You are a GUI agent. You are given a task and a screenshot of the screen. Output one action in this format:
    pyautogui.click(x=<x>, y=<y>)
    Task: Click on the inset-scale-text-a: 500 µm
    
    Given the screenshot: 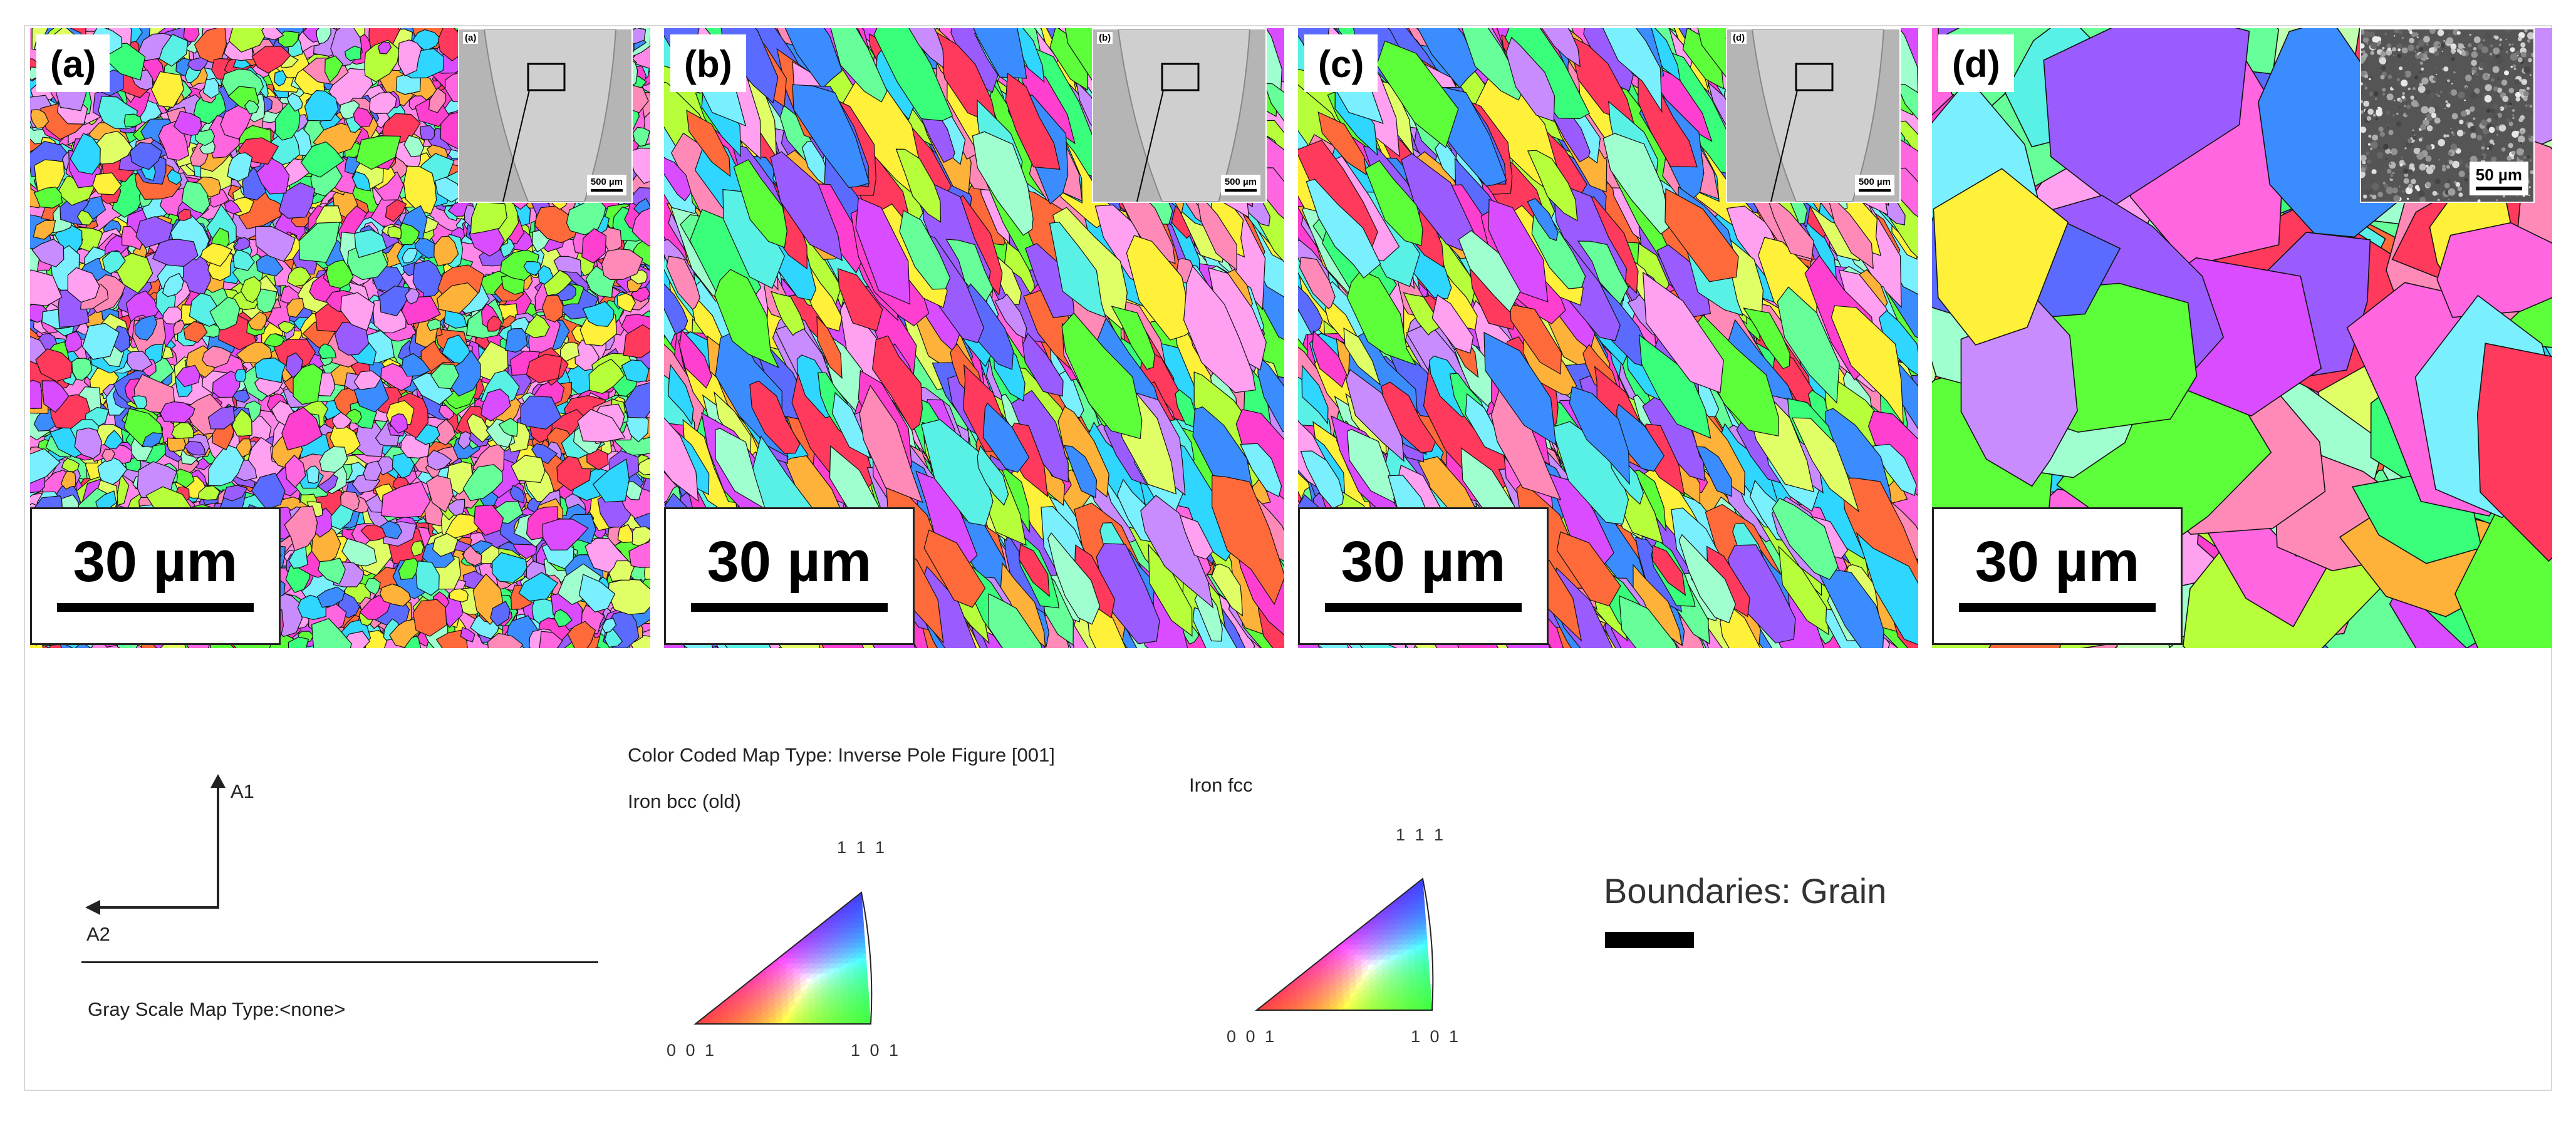 What is the action you would take?
    pyautogui.click(x=606, y=182)
    